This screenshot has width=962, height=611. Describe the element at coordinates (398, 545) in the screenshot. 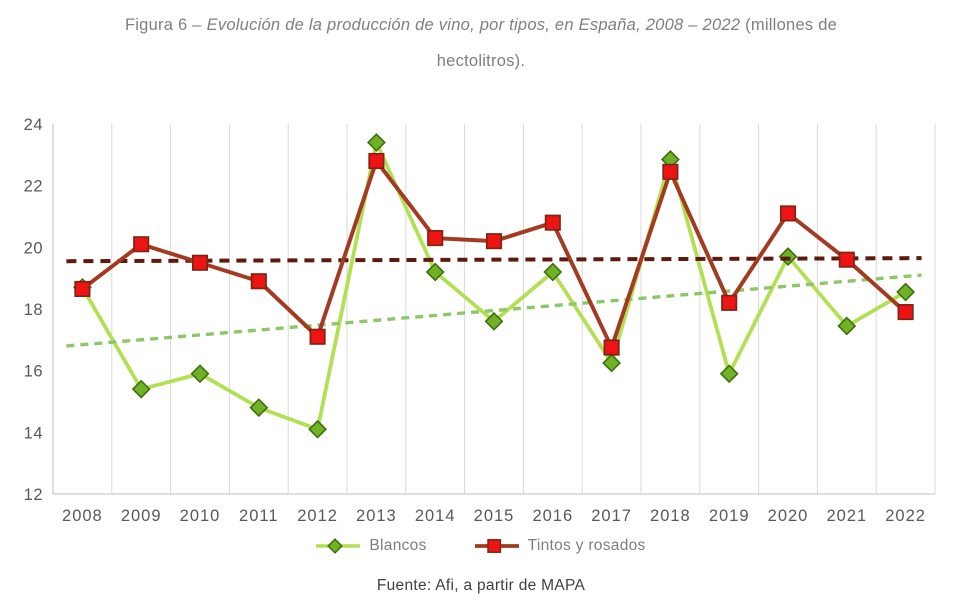

I see `legend-label-blancos: Blancos` at that location.